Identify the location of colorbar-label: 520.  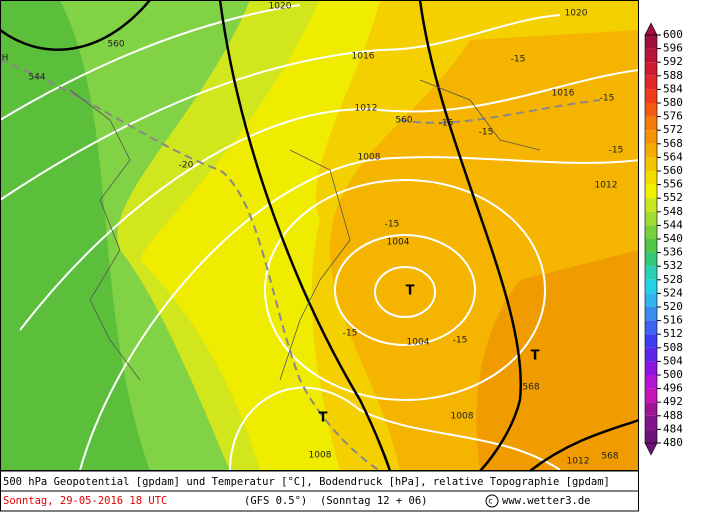
(673, 306).